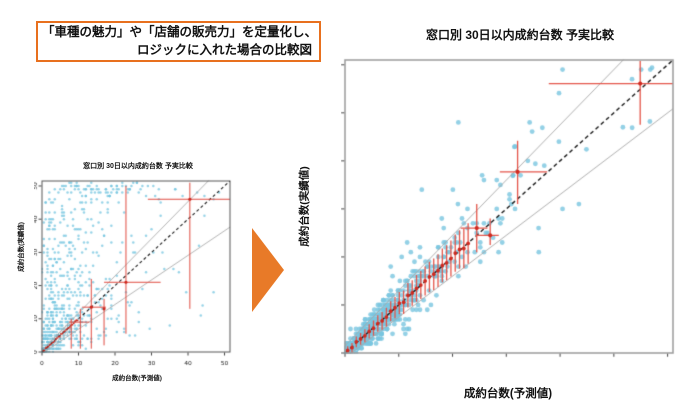  What do you see at coordinates (304, 206) in the screenshot?
I see `right-chart-y-axis-label: 成約台数(実績値)` at bounding box center [304, 206].